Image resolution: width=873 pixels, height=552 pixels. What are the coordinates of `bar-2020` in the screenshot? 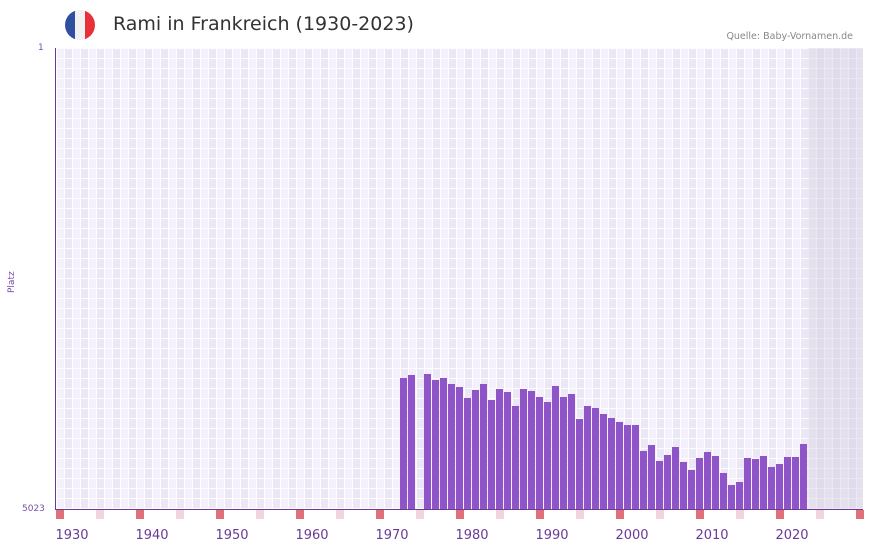 It's located at (787, 483).